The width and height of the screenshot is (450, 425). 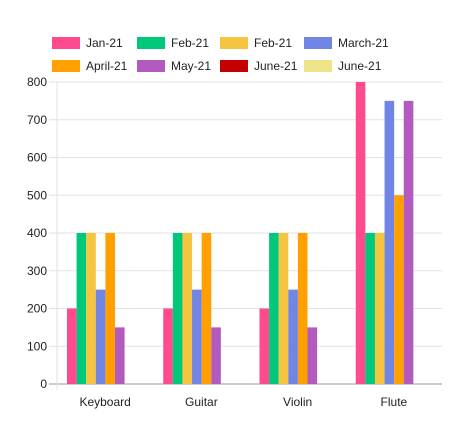 What do you see at coordinates (37, 346) in the screenshot?
I see `y-tick-label: 100` at bounding box center [37, 346].